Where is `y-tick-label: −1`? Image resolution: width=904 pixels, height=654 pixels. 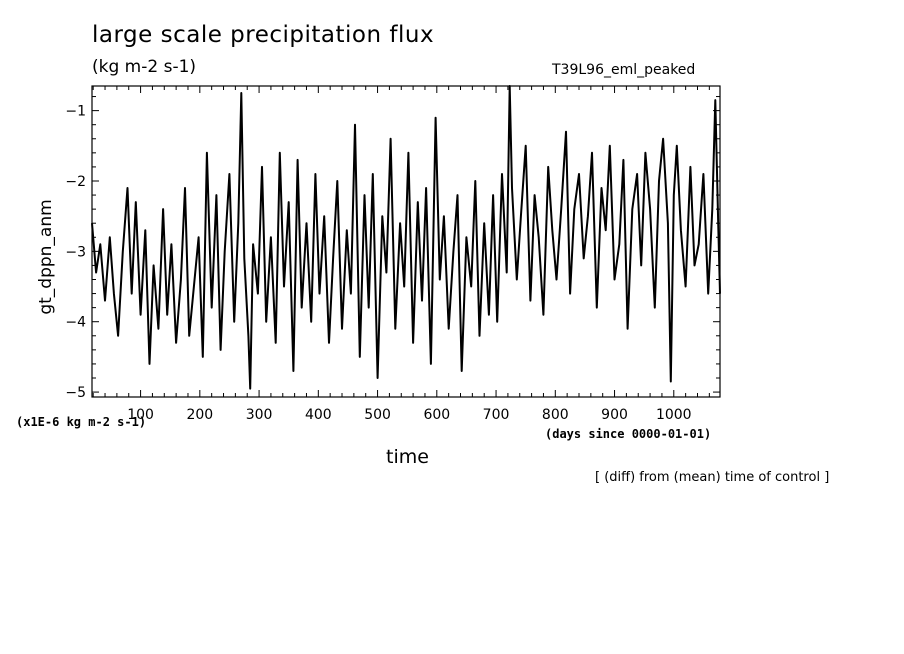
y-tick-label: −1 is located at coordinates (75, 112).